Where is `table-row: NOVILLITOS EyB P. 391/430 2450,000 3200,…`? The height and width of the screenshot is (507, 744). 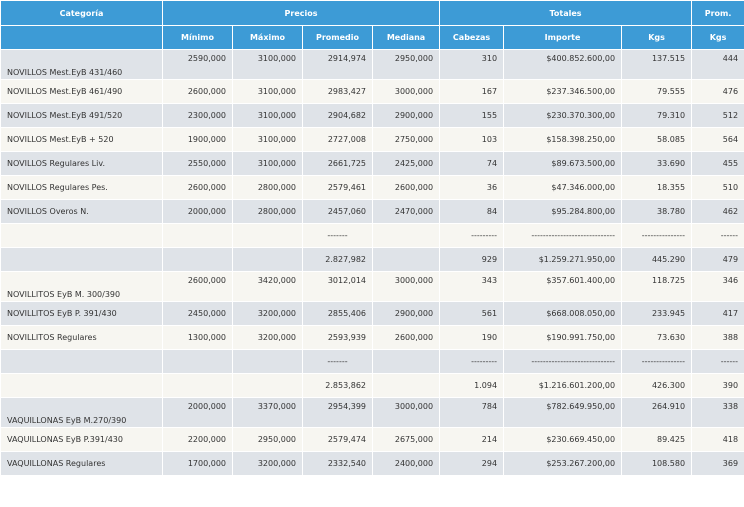 table-row: NOVILLITOS EyB P. 391/430 2450,000 3200,… is located at coordinates (372, 313).